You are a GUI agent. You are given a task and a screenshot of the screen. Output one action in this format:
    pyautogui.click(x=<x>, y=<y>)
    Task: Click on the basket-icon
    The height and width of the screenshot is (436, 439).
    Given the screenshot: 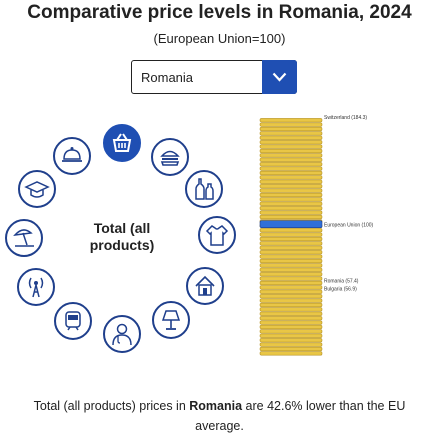 What is the action you would take?
    pyautogui.click(x=122, y=143)
    